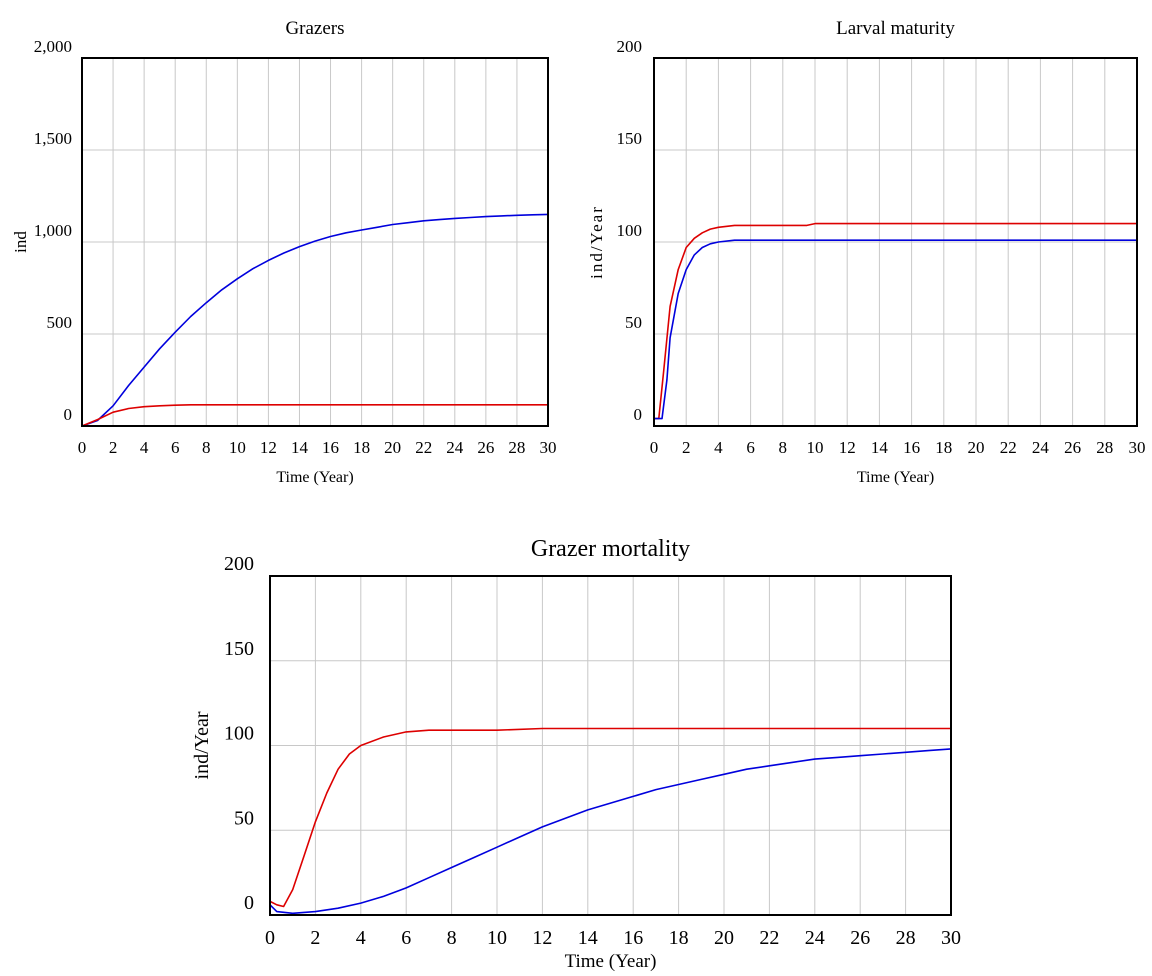 This screenshot has width=1152, height=976. What do you see at coordinates (633, 938) in the screenshot?
I see `grazer-mortality-x-tick-label: 16` at bounding box center [633, 938].